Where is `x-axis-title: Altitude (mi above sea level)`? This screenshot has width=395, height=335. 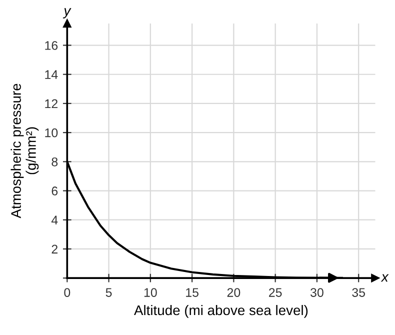
x-axis-title: Altitude (mi above sea level) is located at coordinates (221, 311).